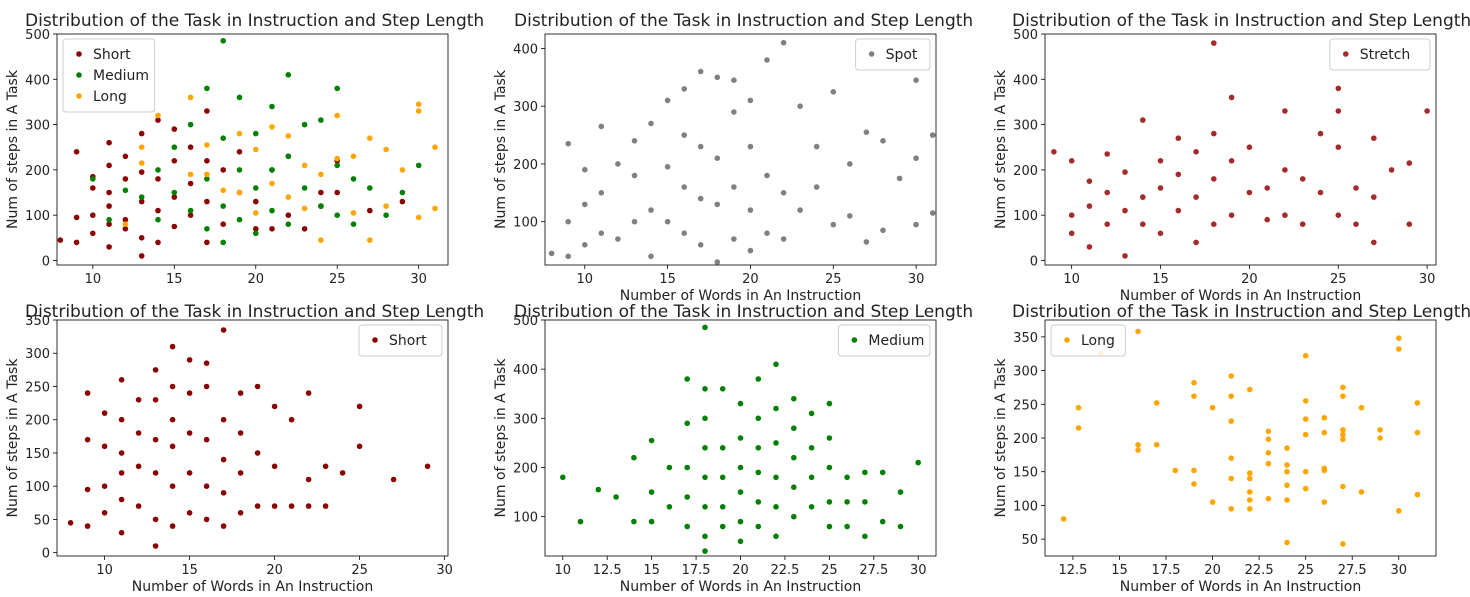 This screenshot has height=597, width=1470. I want to click on legend-label: Short, so click(112, 55).